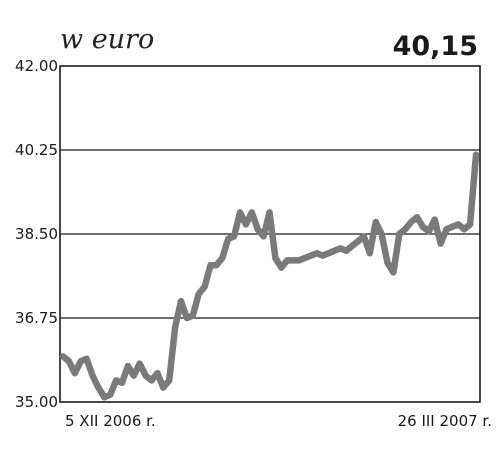  What do you see at coordinates (36, 66) in the screenshot?
I see `y-tick-label: 42.00` at bounding box center [36, 66].